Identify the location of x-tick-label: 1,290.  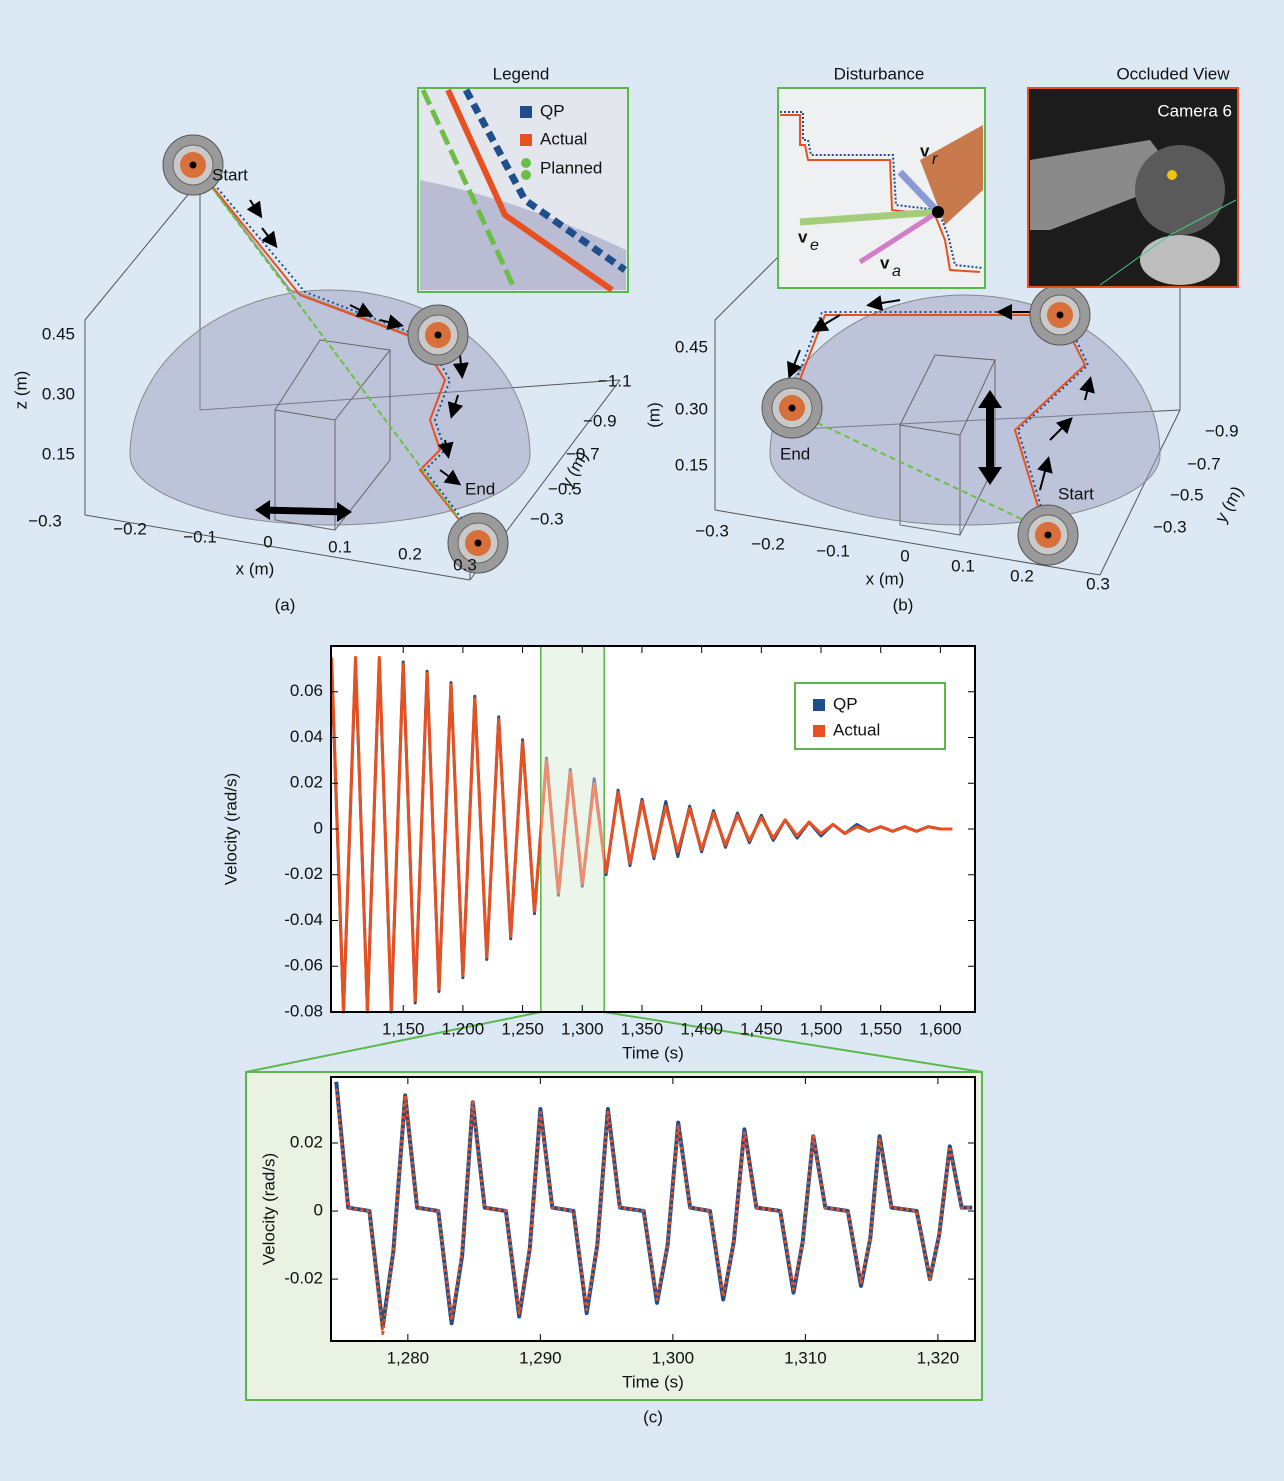
(540, 1357).